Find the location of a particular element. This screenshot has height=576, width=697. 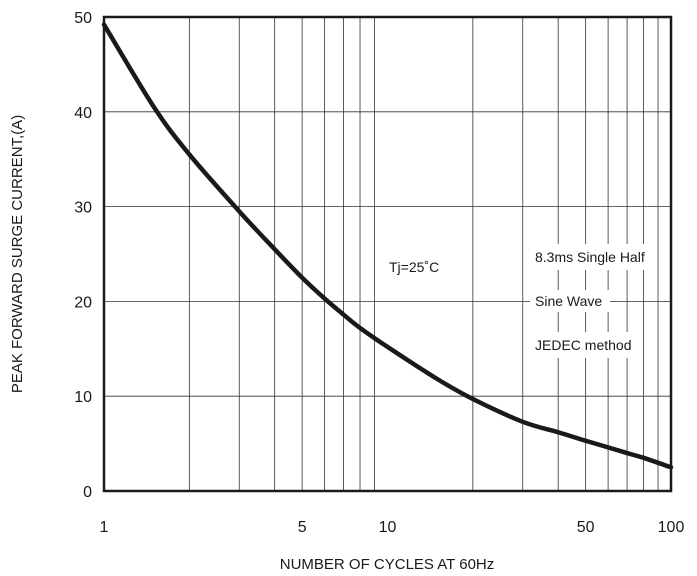

condition-annotation-line-3: JEDEC method is located at coordinates (583, 345).